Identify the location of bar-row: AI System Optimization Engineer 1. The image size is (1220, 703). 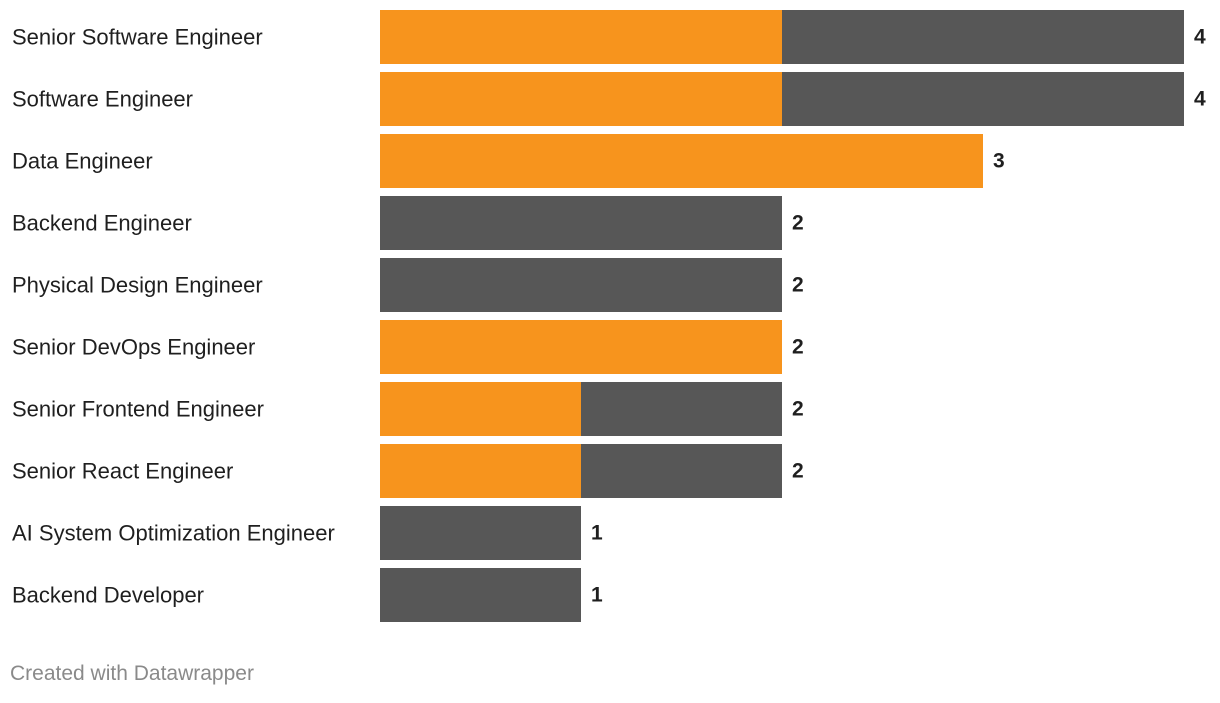
(307, 533).